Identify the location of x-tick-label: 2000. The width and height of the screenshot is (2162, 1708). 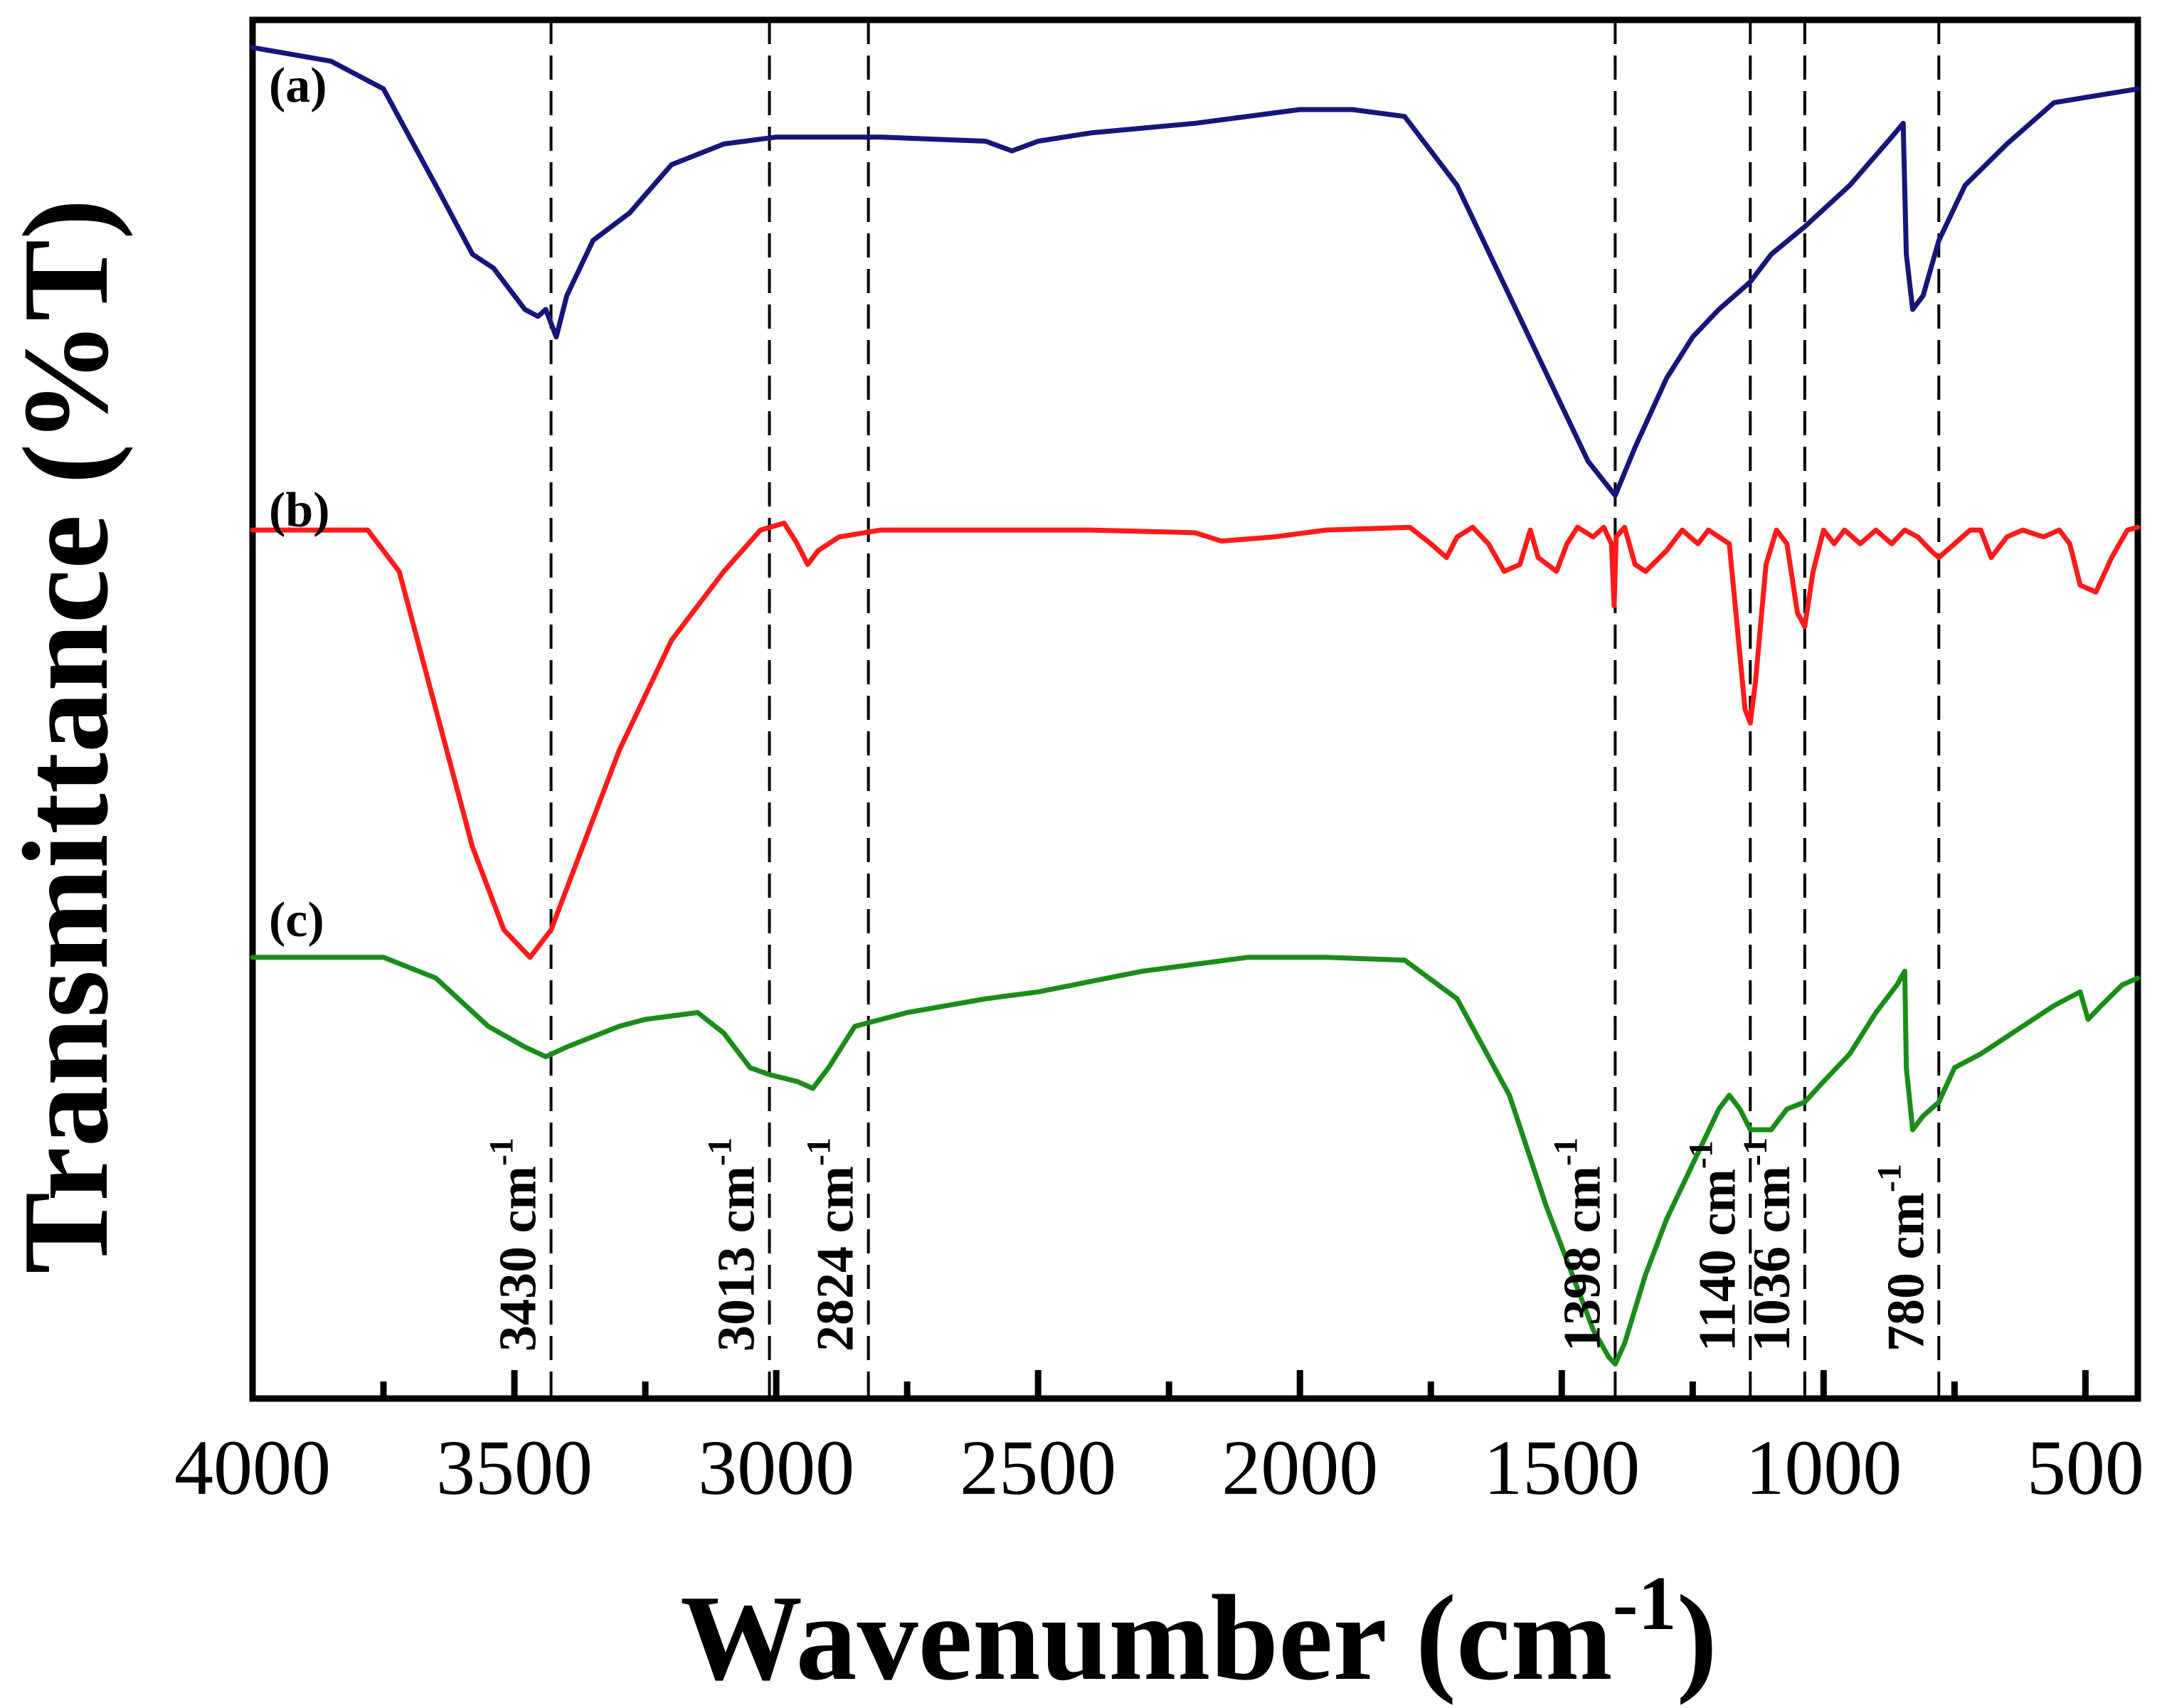
(1300, 1468).